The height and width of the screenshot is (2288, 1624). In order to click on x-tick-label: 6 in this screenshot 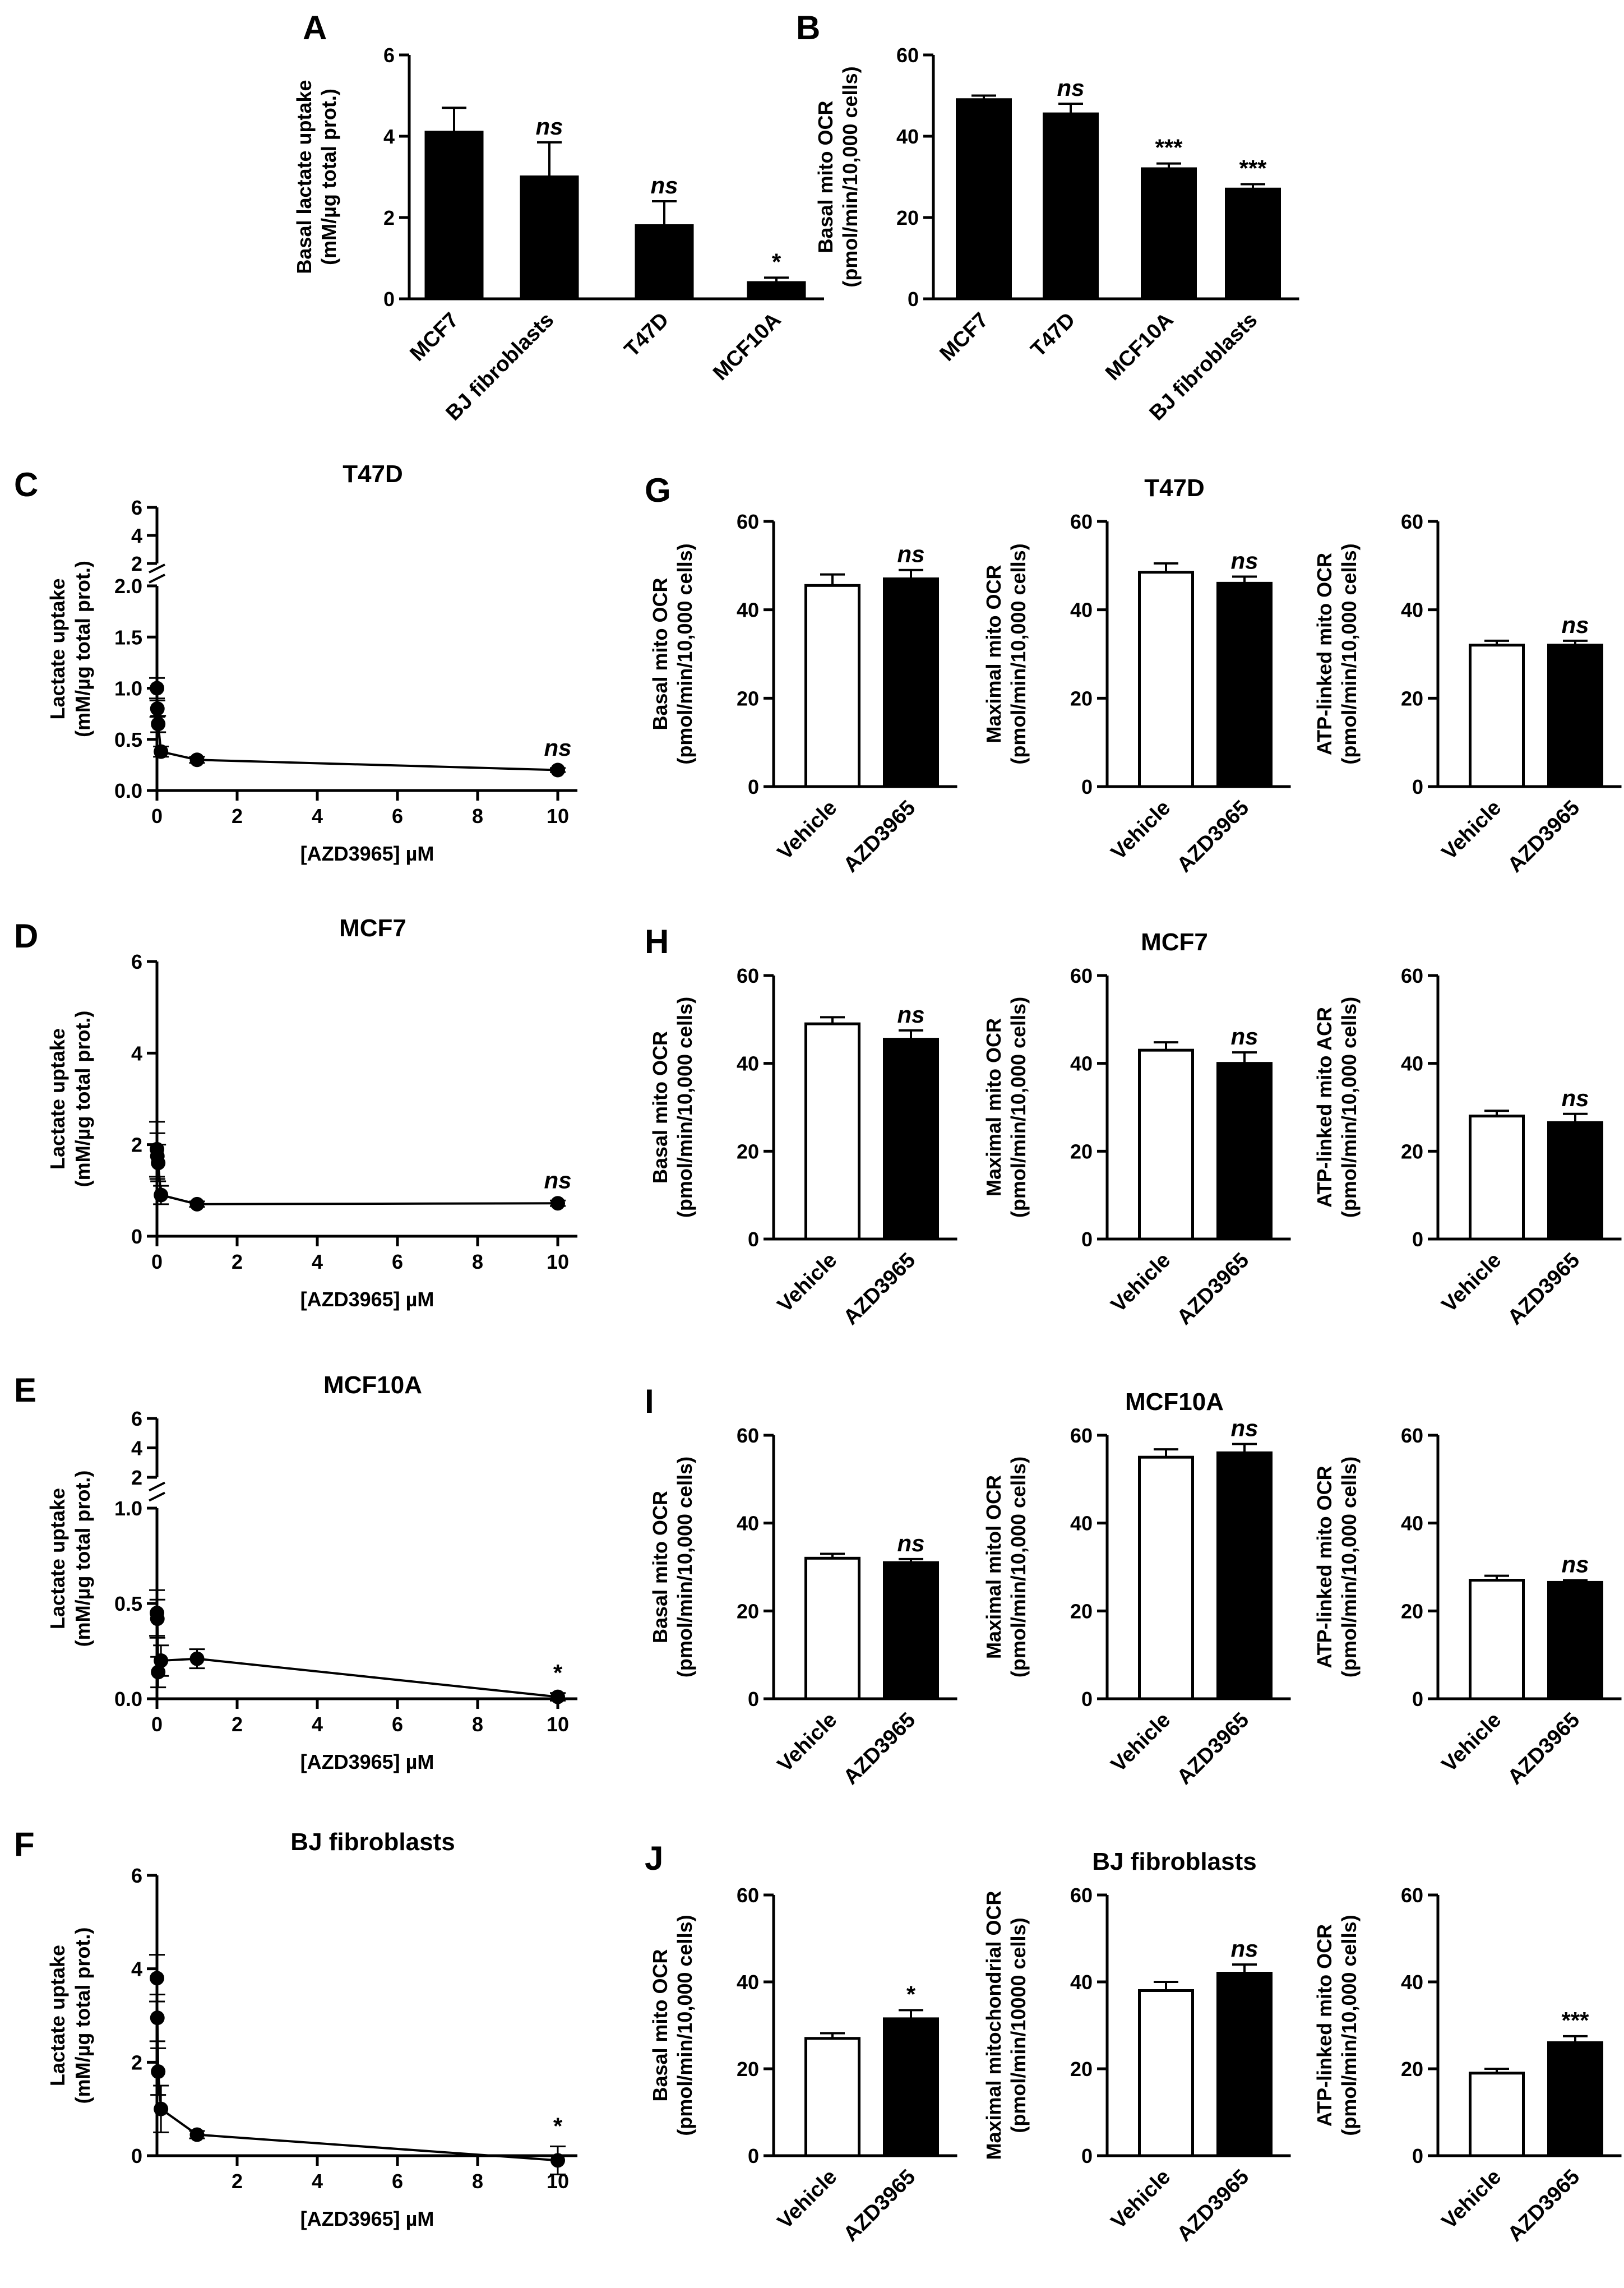, I will do `click(398, 1725)`.